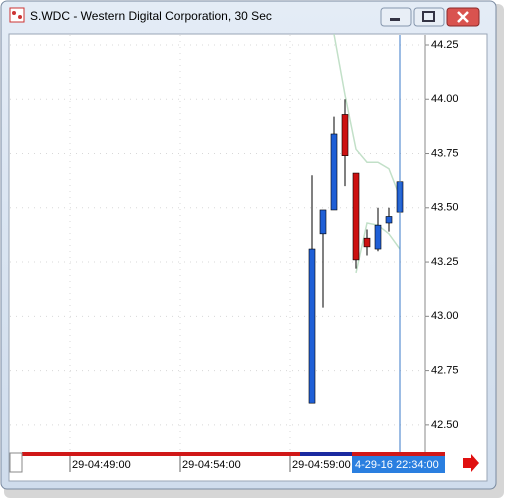 The height and width of the screenshot is (501, 507). What do you see at coordinates (233, 454) in the screenshot?
I see `time-bar` at bounding box center [233, 454].